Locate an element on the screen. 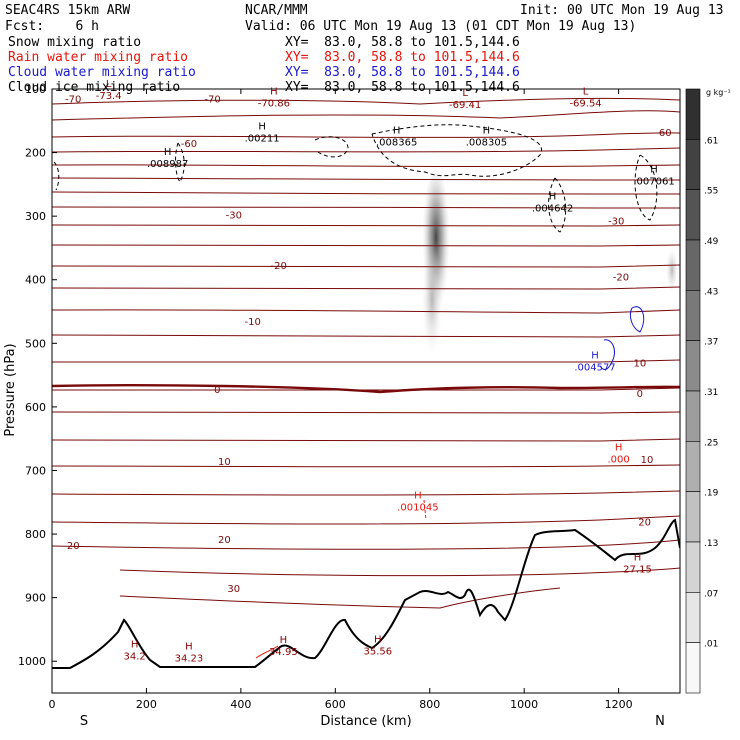  extreme-value-label: -69.54 is located at coordinates (585, 104).